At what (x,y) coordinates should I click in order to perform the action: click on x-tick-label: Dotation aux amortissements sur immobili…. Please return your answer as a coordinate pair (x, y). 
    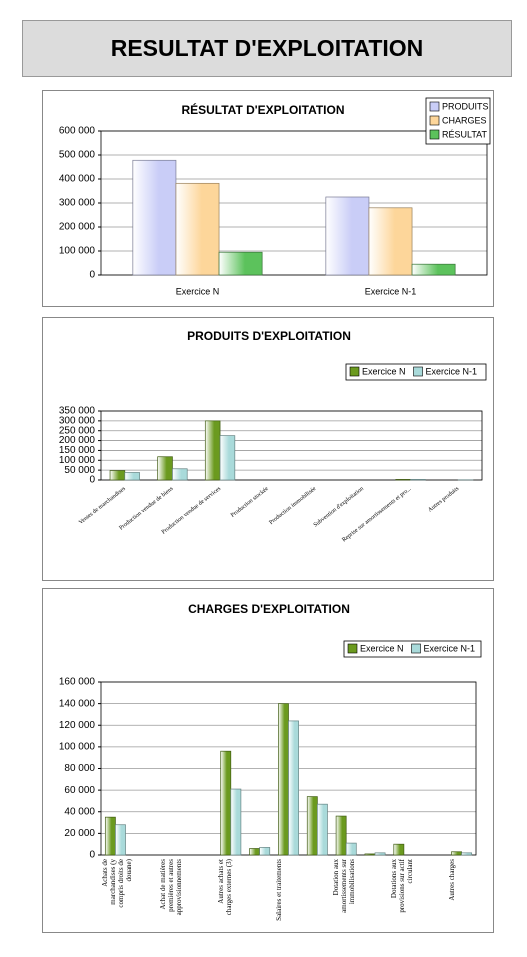
    Looking at the image, I should click on (344, 886).